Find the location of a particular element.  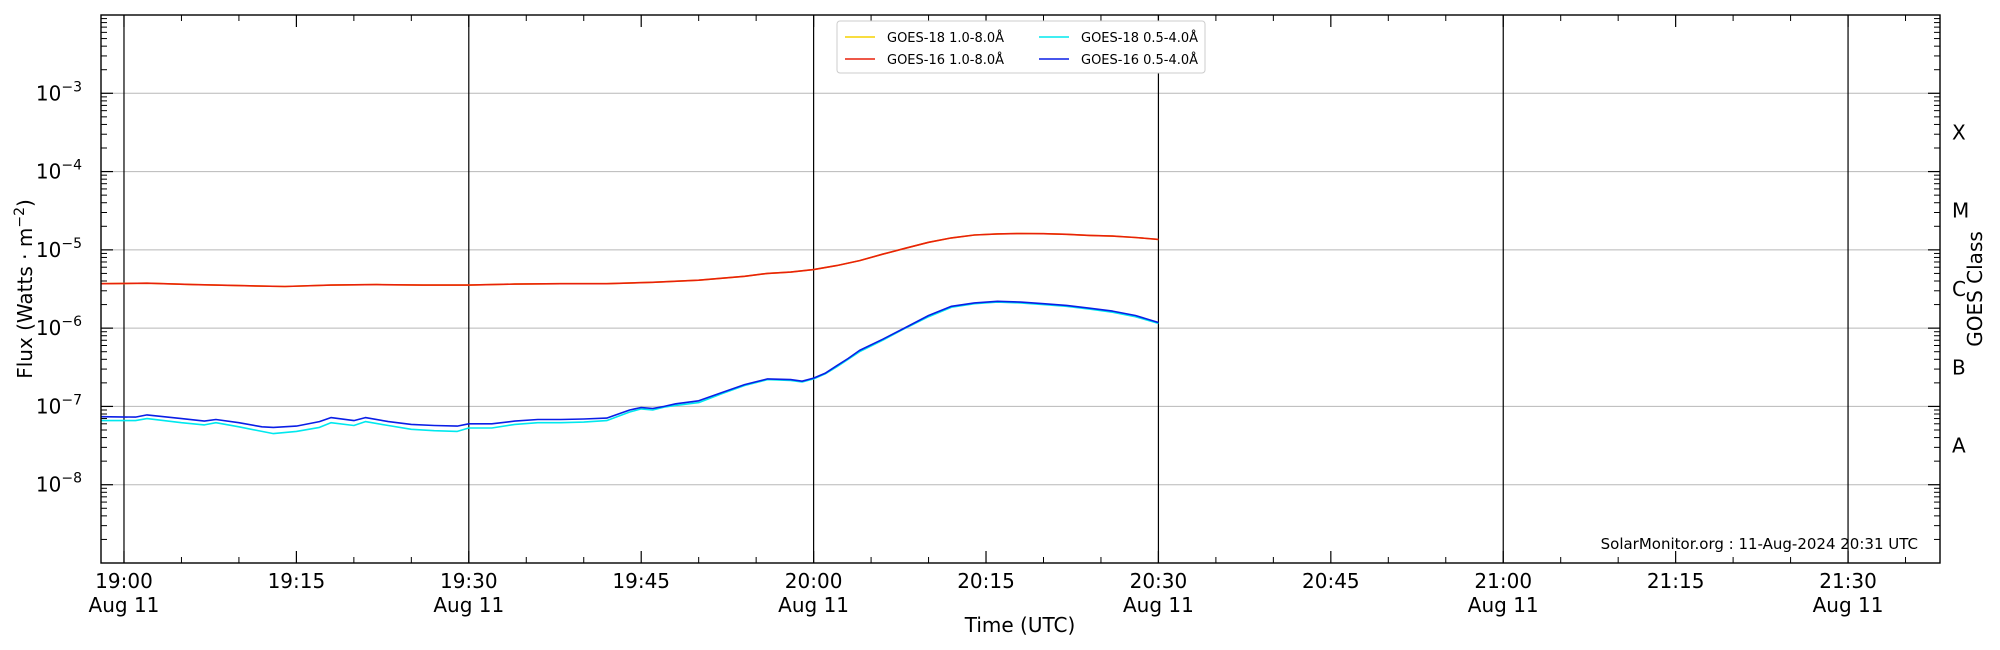

legend-label: GOES-16 1.0-8.0Å is located at coordinates (945, 60).